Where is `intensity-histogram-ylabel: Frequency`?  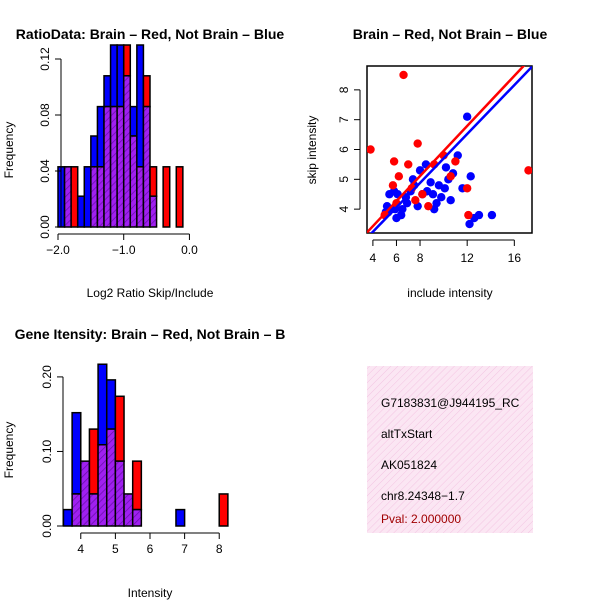
intensity-histogram-ylabel: Frequency is located at coordinates (9, 450).